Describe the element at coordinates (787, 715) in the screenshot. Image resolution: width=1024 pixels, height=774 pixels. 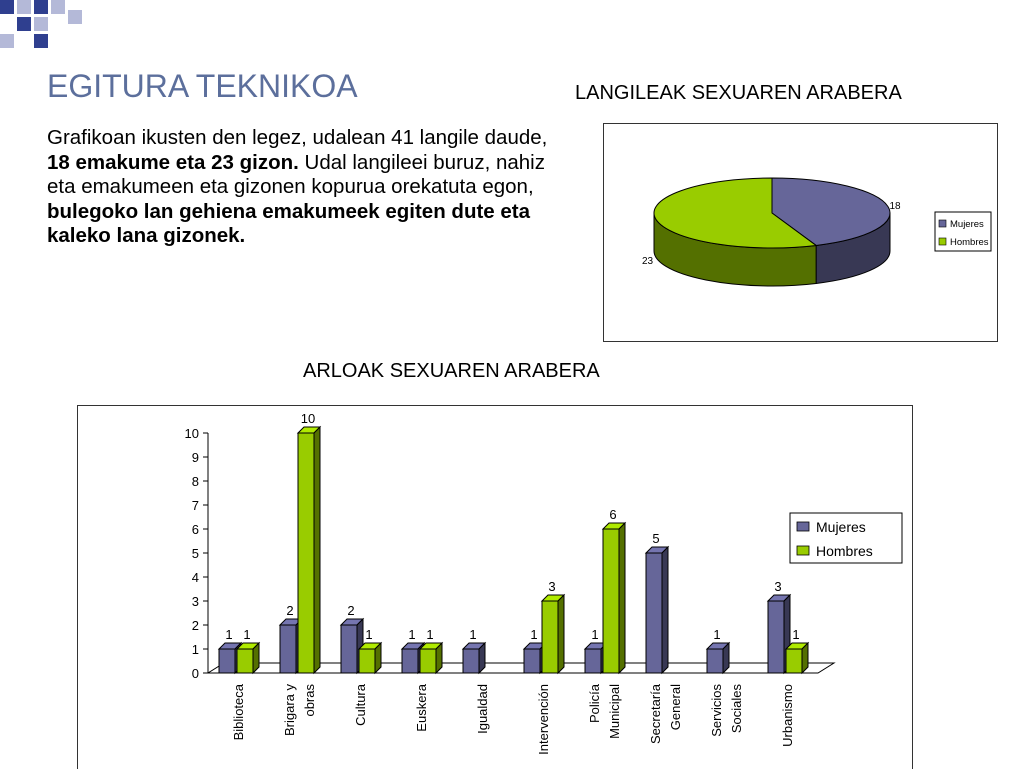
I see `x-category-label: Urbanismo` at that location.